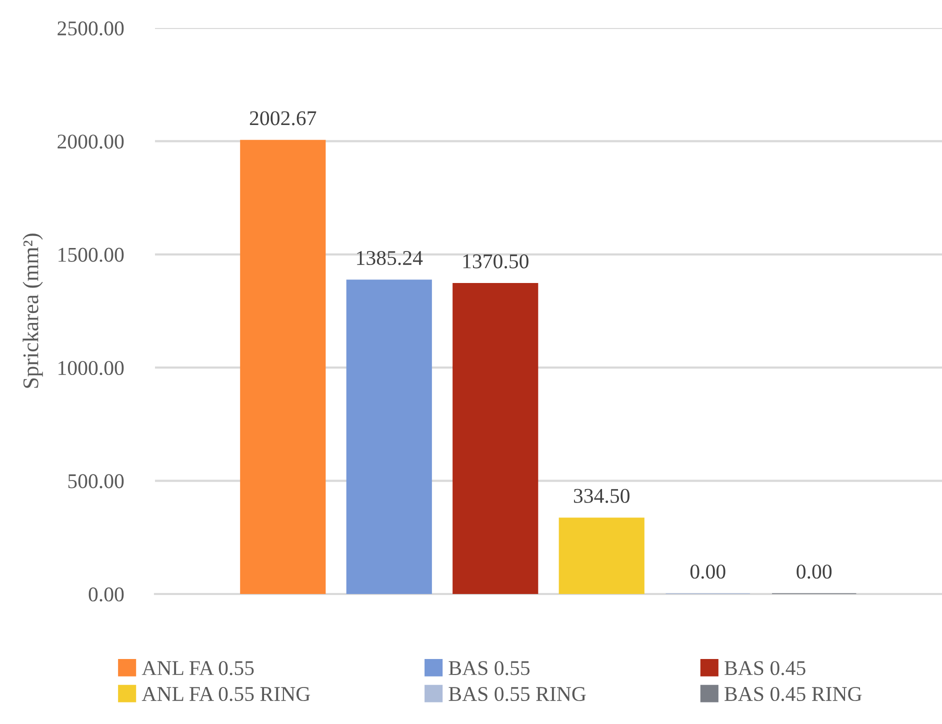 This screenshot has width=942, height=724. I want to click on y-tick-label: 1500.00, so click(91, 255).